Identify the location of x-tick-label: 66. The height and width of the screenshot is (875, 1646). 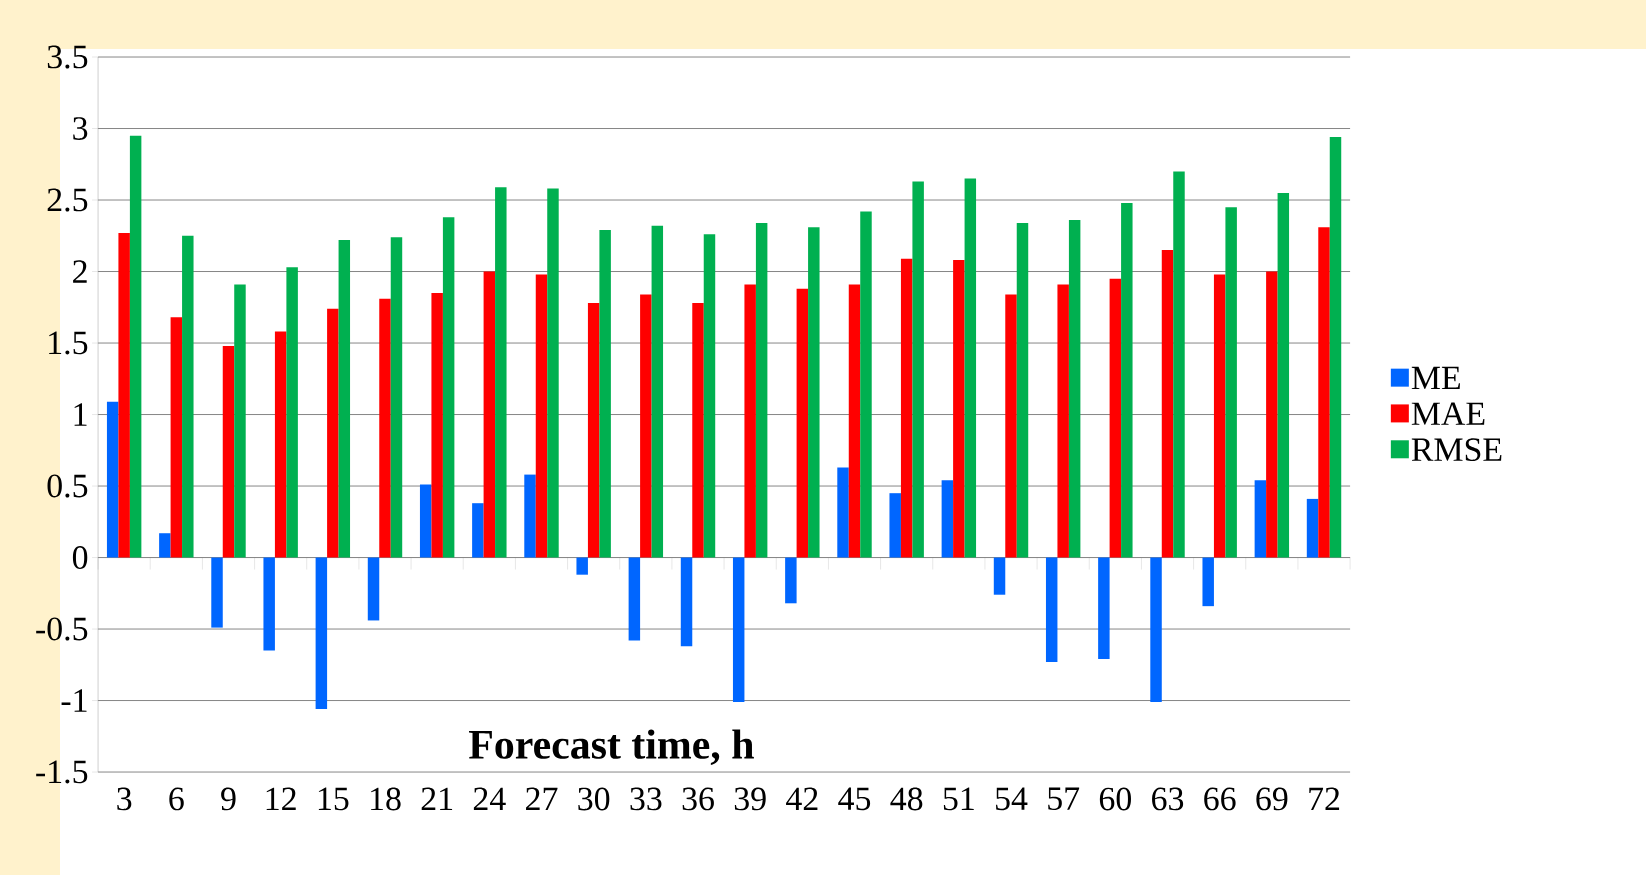
(1220, 799).